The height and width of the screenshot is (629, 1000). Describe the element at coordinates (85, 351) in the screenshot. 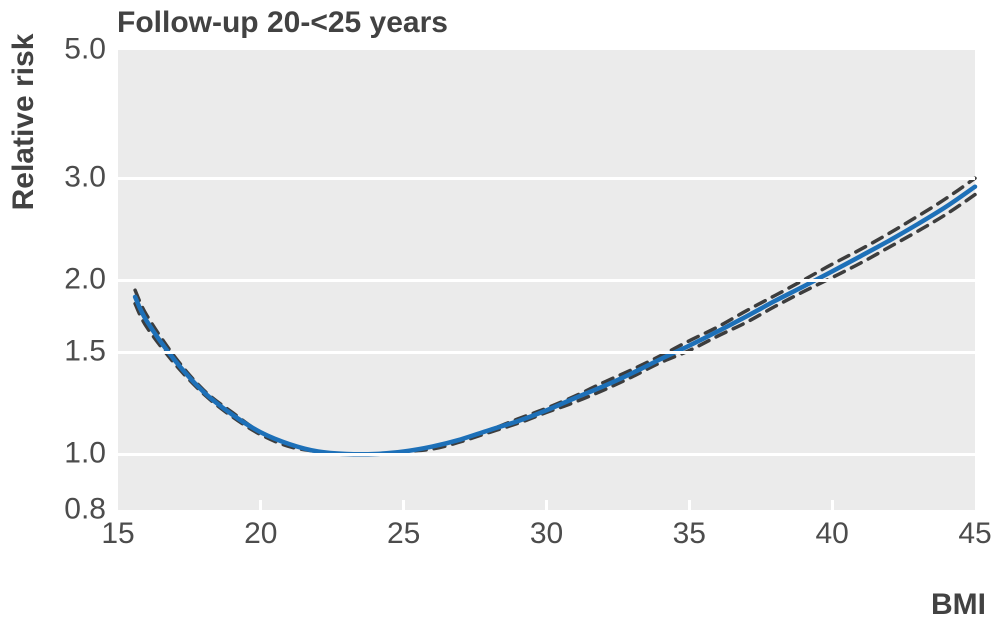

I see `y-tick-label-1.5: 1.5` at that location.